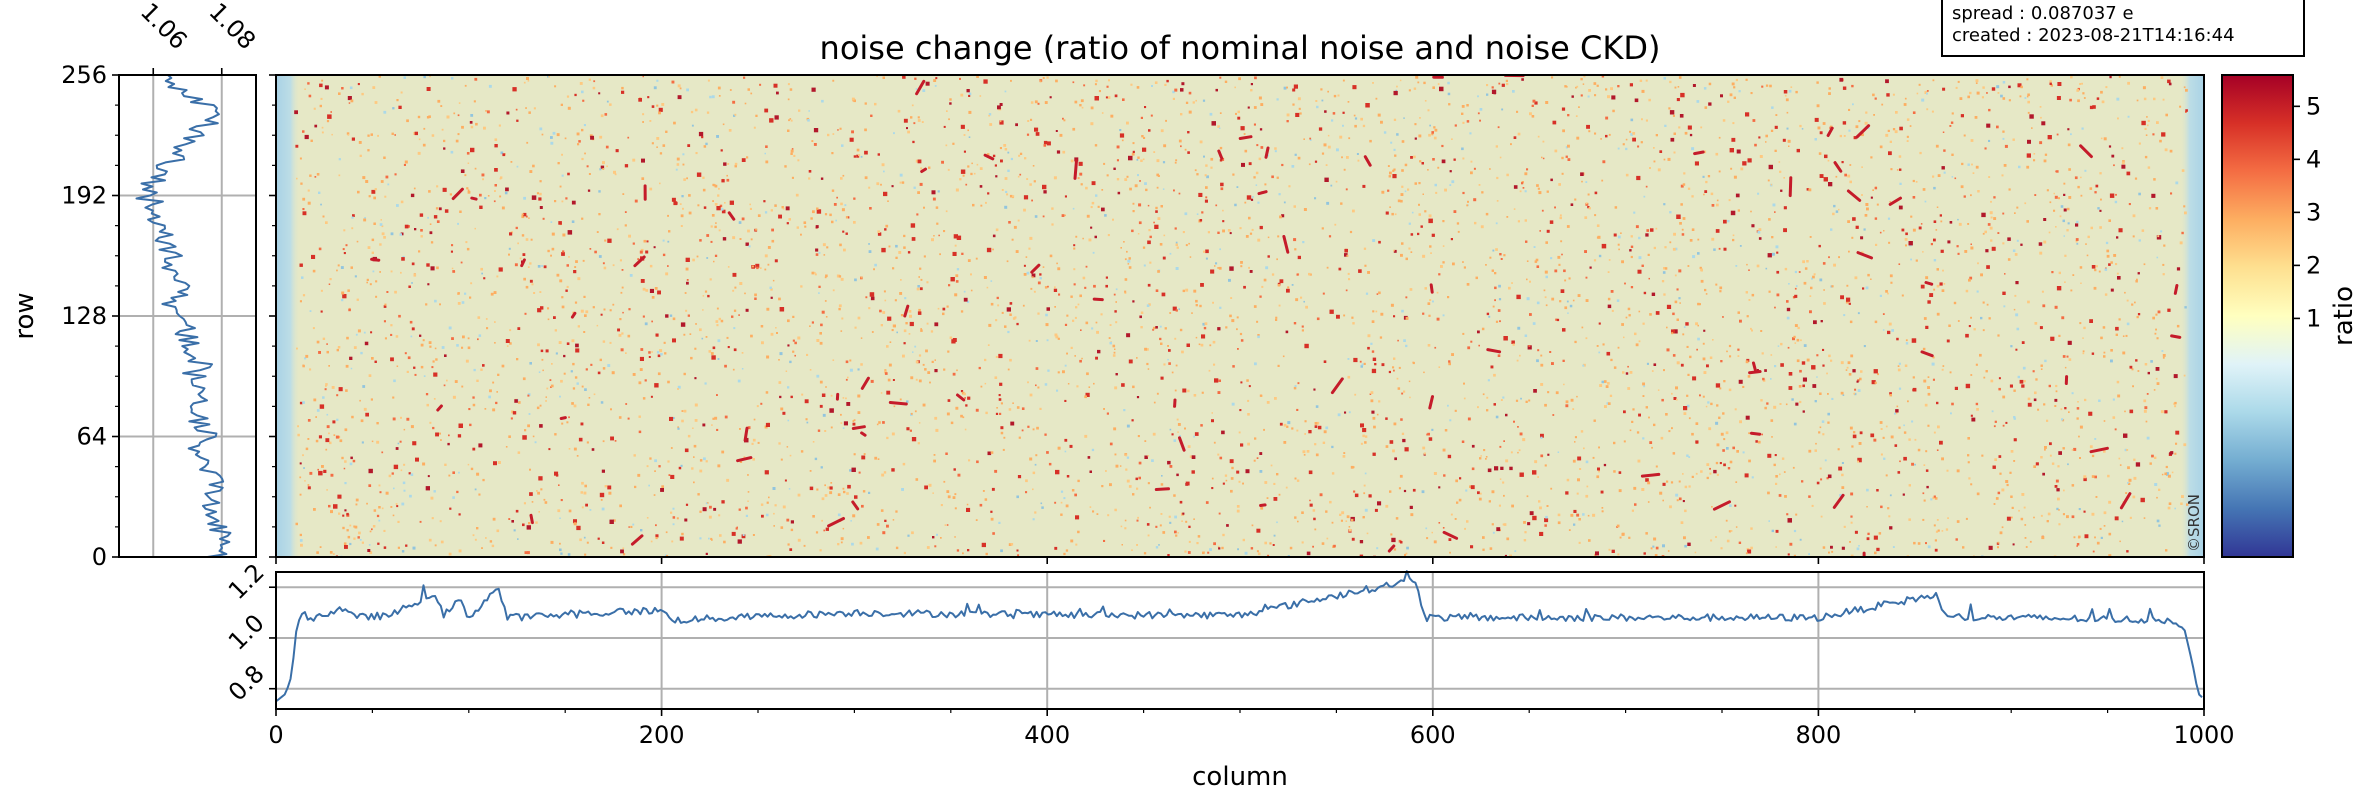  I want to click on colorbar-tick-label: 3, so click(2313, 212).